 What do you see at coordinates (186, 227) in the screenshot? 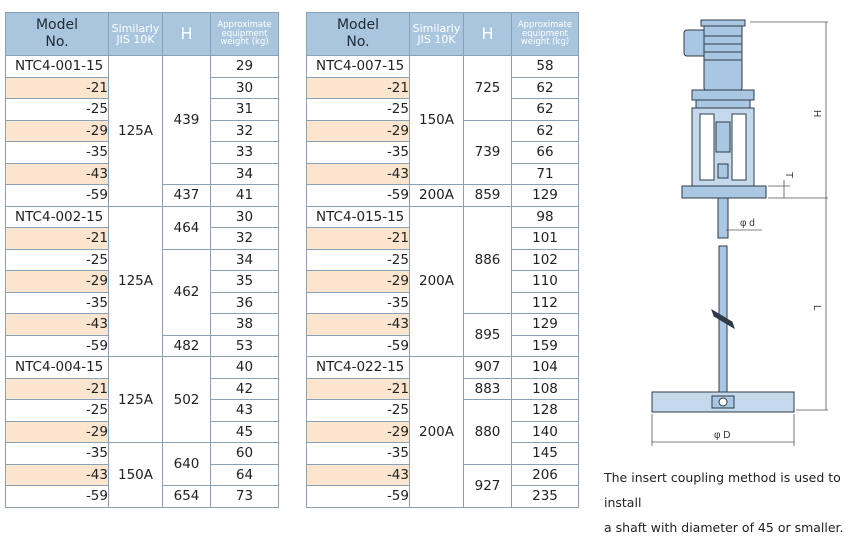
I see `h-cell: 464` at bounding box center [186, 227].